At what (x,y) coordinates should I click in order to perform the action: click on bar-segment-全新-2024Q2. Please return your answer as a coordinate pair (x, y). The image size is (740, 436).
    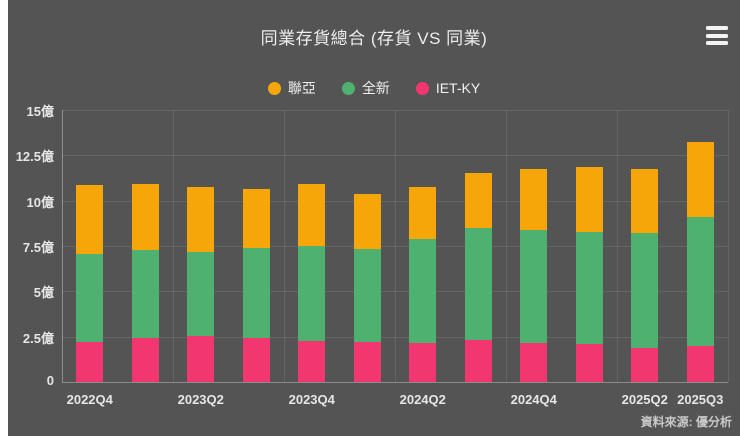
    Looking at the image, I should click on (423, 291).